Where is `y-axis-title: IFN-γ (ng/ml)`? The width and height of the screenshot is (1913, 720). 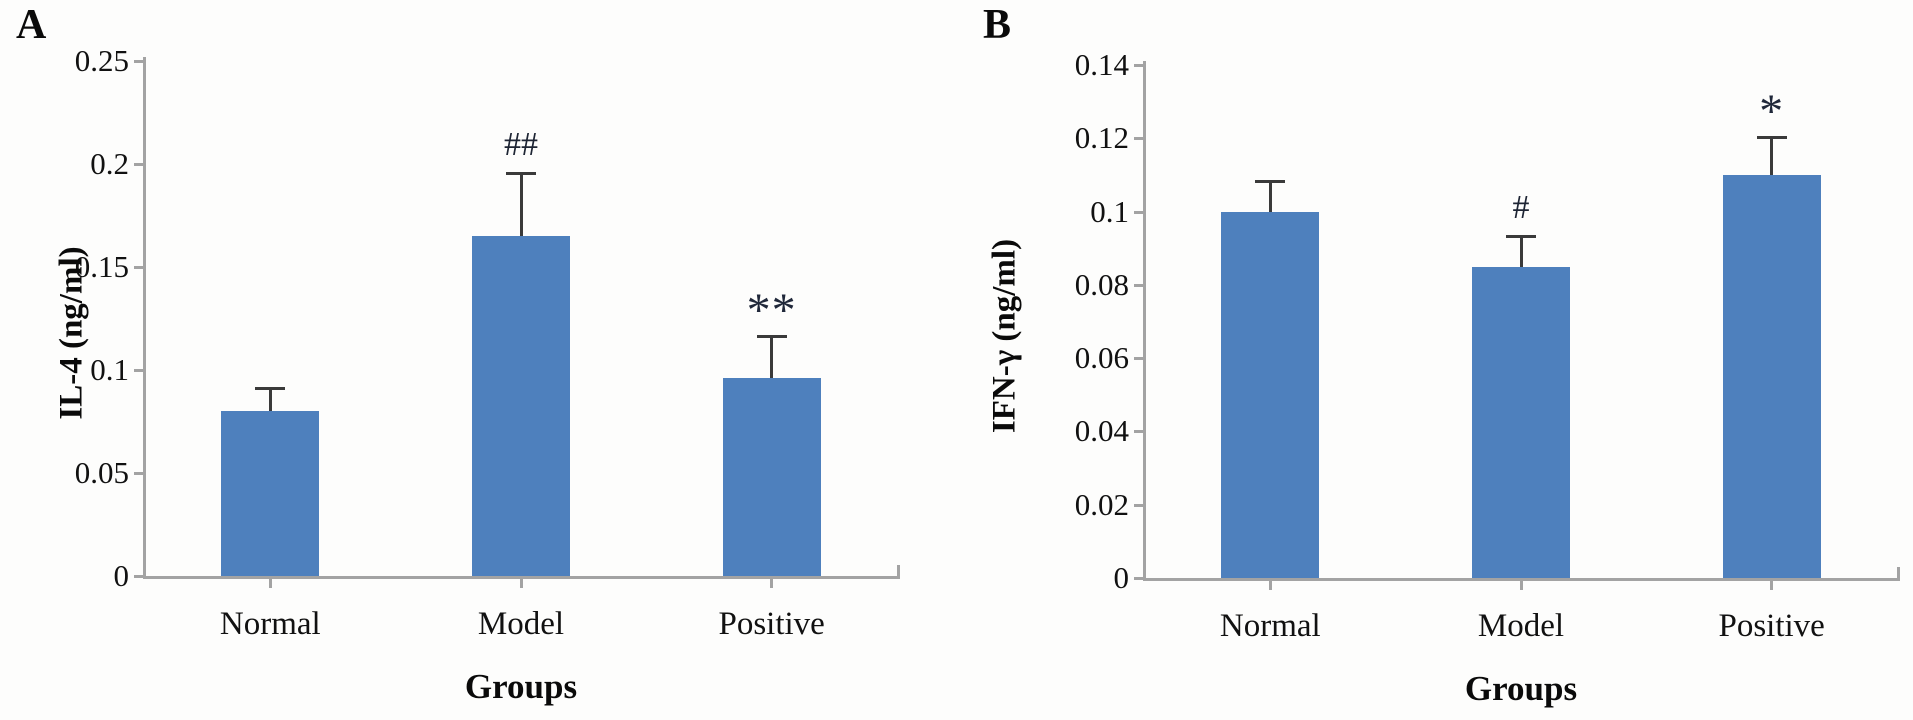
y-axis-title: IFN-γ (ng/ml) is located at coordinates (1004, 336).